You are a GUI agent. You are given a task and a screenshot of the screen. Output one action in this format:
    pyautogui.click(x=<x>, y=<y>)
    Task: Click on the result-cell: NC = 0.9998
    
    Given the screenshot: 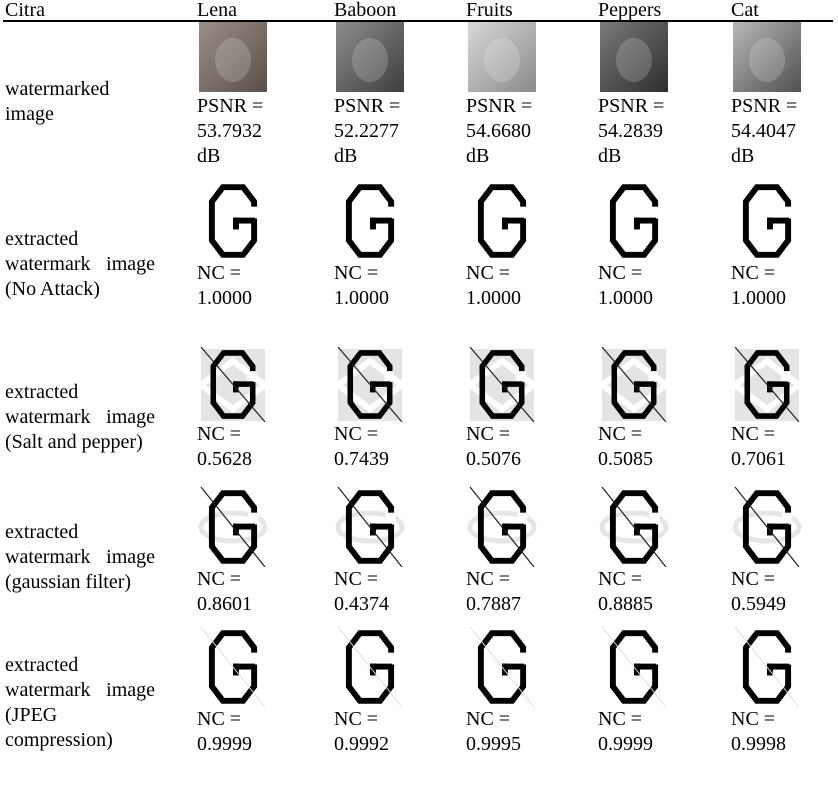 What is the action you would take?
    pyautogui.click(x=781, y=703)
    